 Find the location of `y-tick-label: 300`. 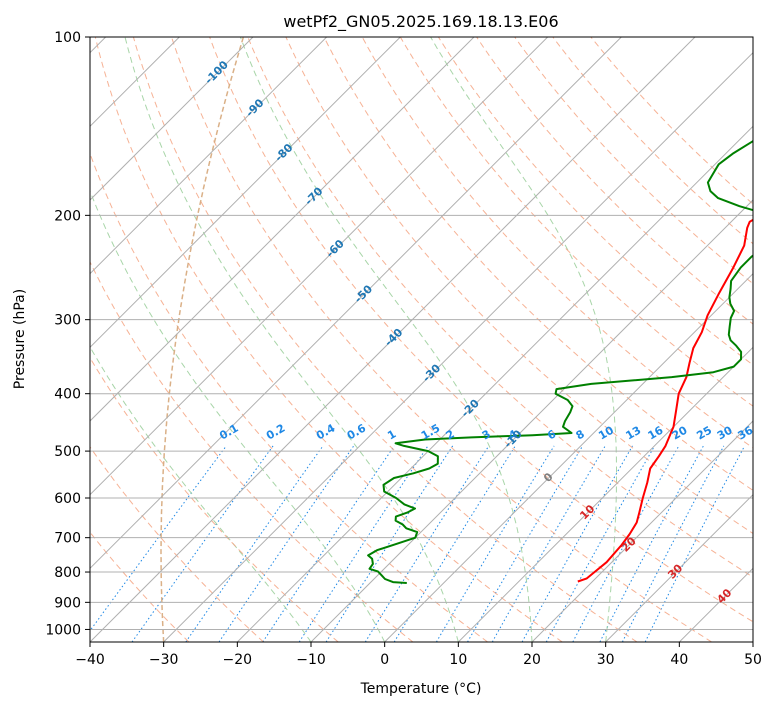

y-tick-label: 300 is located at coordinates (67, 321).